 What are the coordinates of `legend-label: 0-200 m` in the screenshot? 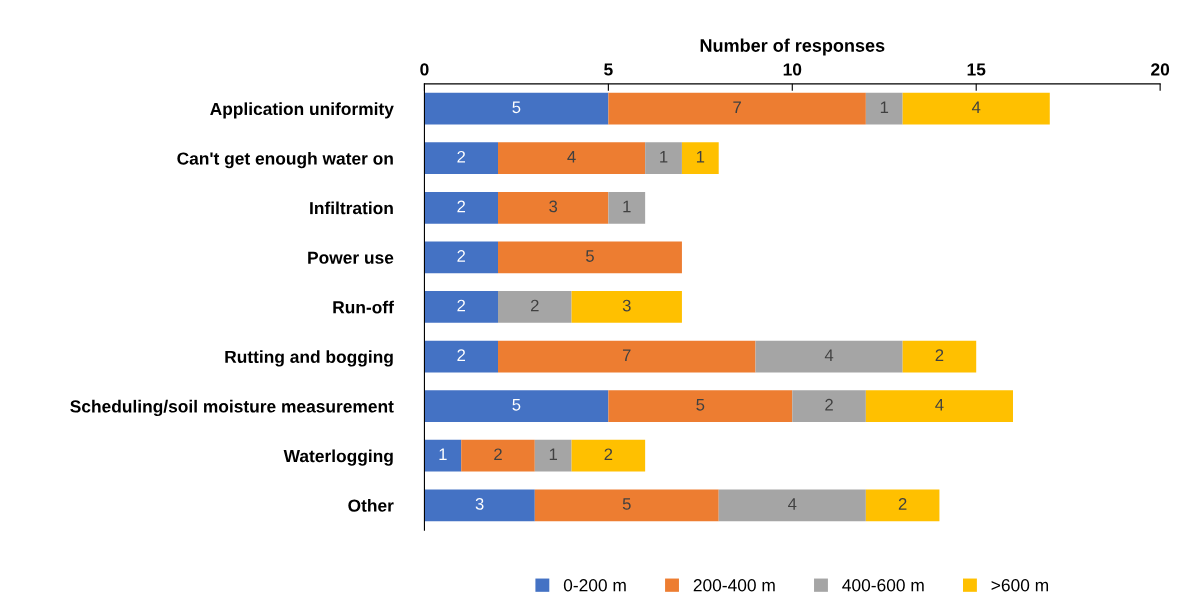 It's located at (594, 585).